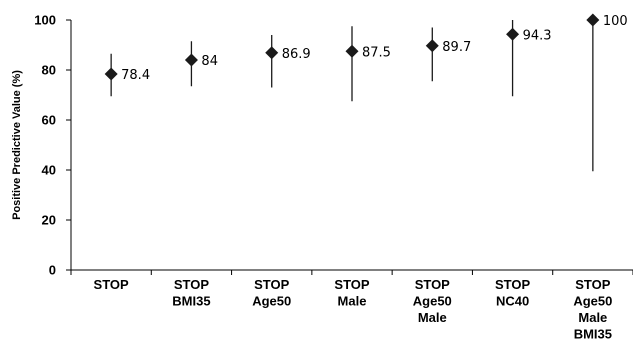  I want to click on data-label: 84, so click(209, 61).